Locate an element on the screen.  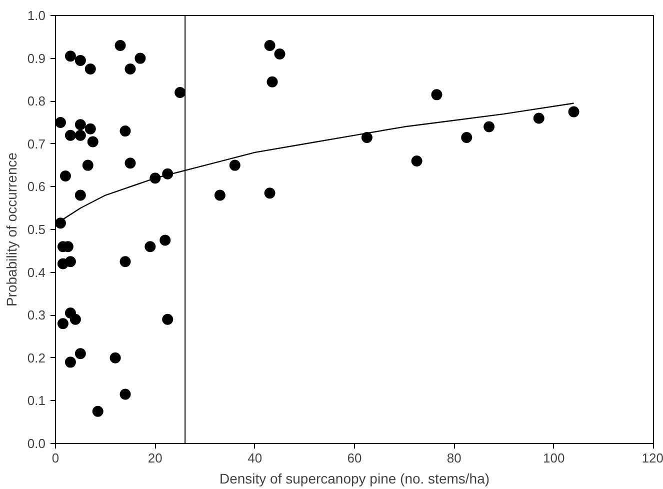
y-tick-label: 0.8 is located at coordinates (36, 101).